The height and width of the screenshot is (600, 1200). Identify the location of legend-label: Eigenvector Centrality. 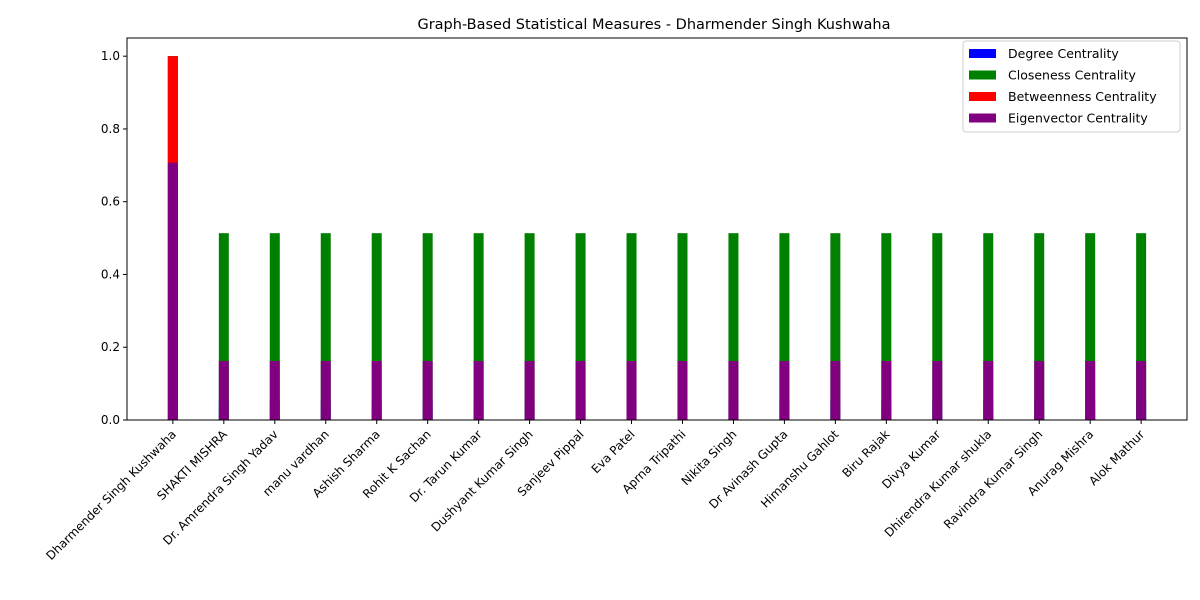
(1078, 118).